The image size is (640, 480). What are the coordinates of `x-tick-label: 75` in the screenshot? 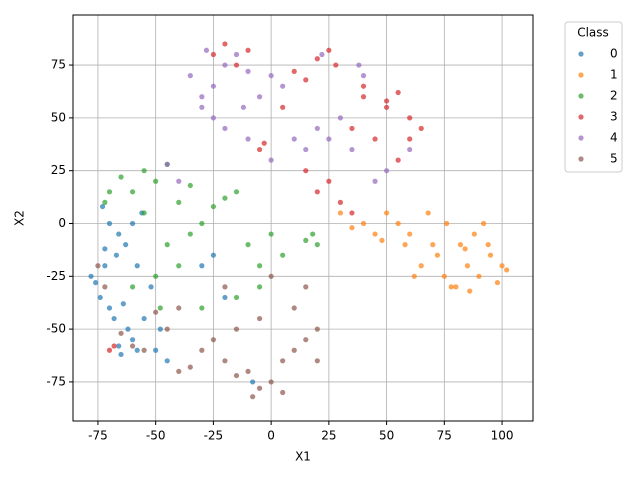 It's located at (444, 436).